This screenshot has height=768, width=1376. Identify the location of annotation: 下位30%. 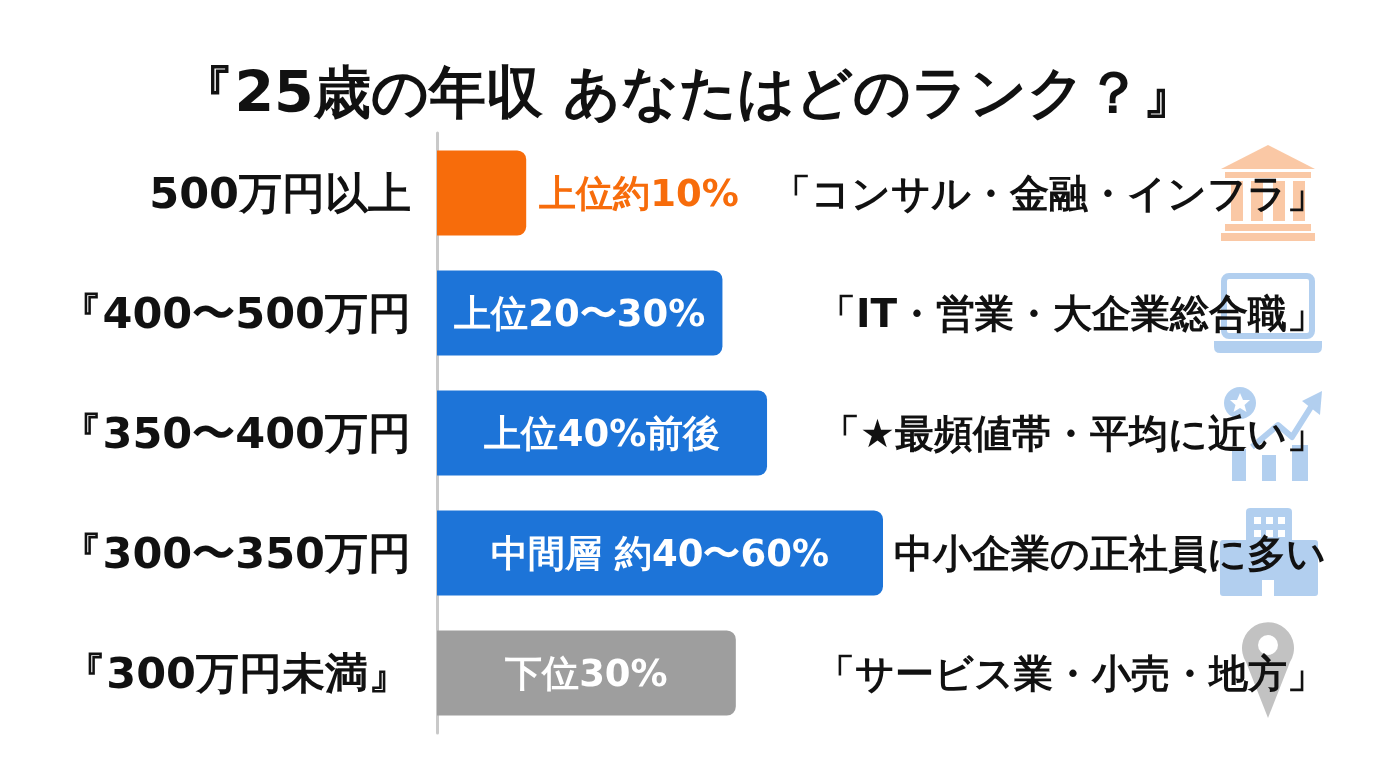
(586, 673).